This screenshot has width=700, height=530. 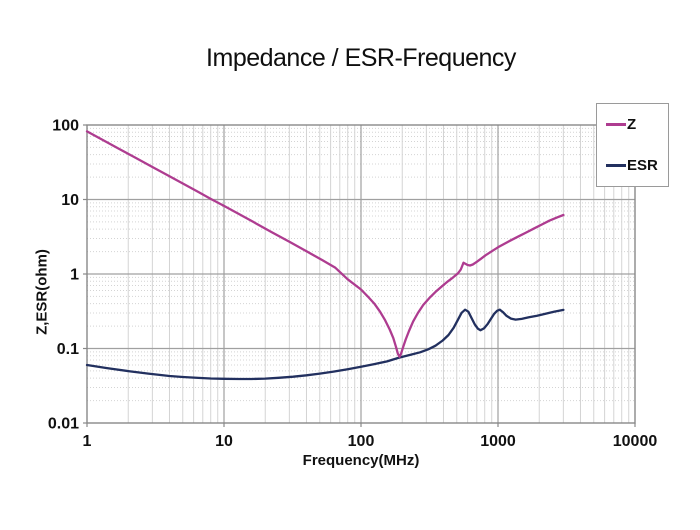 I want to click on y-tick-label: 1, so click(x=74, y=275).